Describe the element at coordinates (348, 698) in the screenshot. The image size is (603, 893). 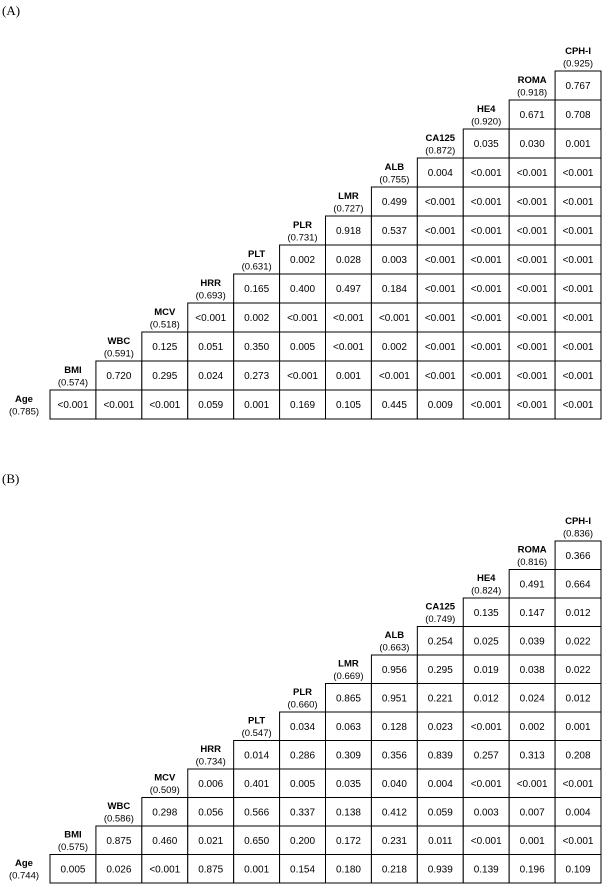
I see `cell-value: 0.865` at that location.